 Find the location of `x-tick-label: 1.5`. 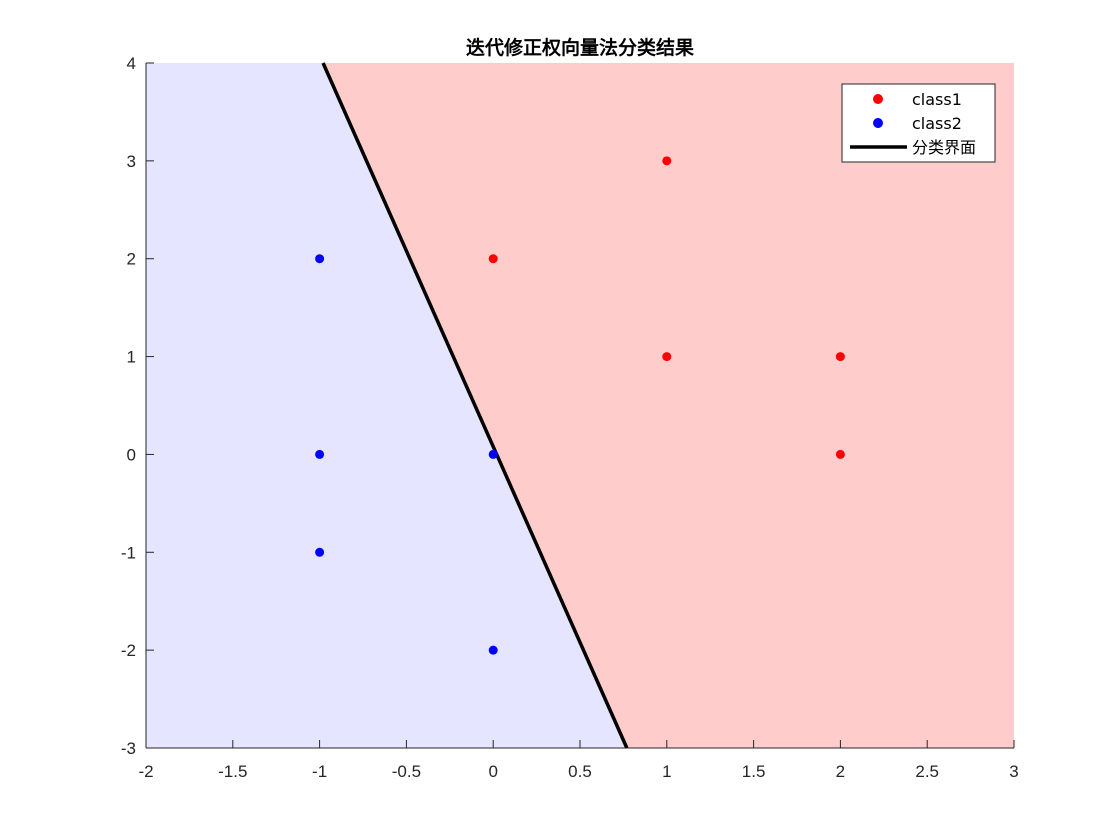

x-tick-label: 1.5 is located at coordinates (754, 771).